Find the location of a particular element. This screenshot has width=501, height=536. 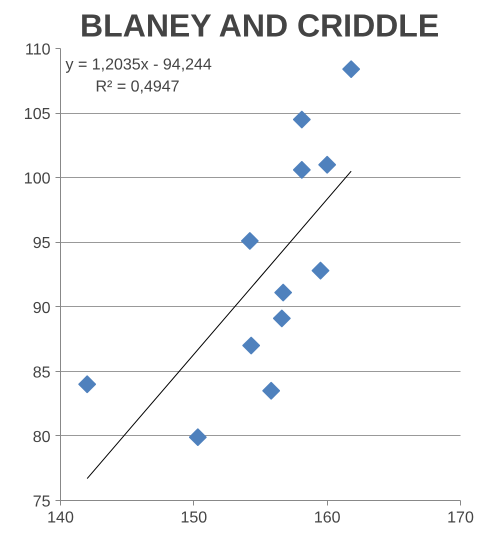

y-tick-label: 80 is located at coordinates (41, 437).